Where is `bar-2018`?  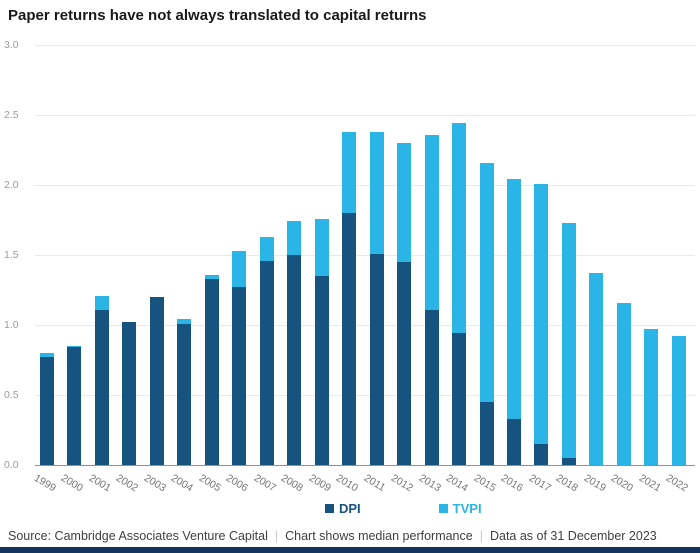
bar-2018 is located at coordinates (568, 255).